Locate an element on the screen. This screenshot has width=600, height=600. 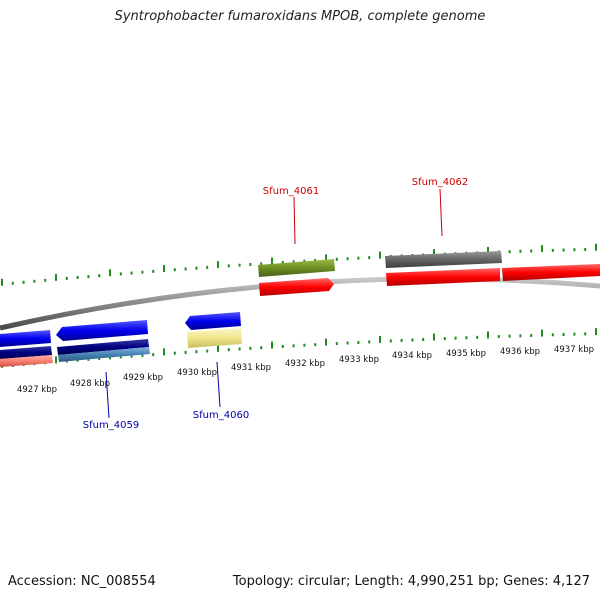
gene-label-sfum-4060: Sfum_4060 is located at coordinates (221, 415).